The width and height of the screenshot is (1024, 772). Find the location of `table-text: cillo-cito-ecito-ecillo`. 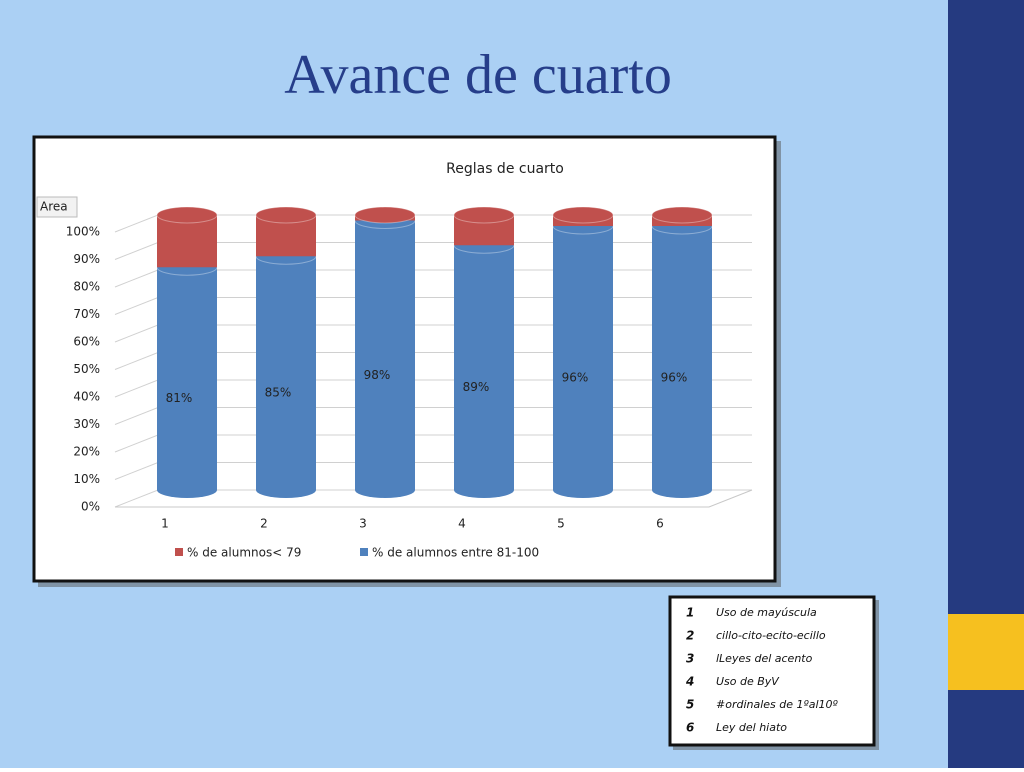

table-text: cillo-cito-ecito-ecillo is located at coordinates (771, 635).